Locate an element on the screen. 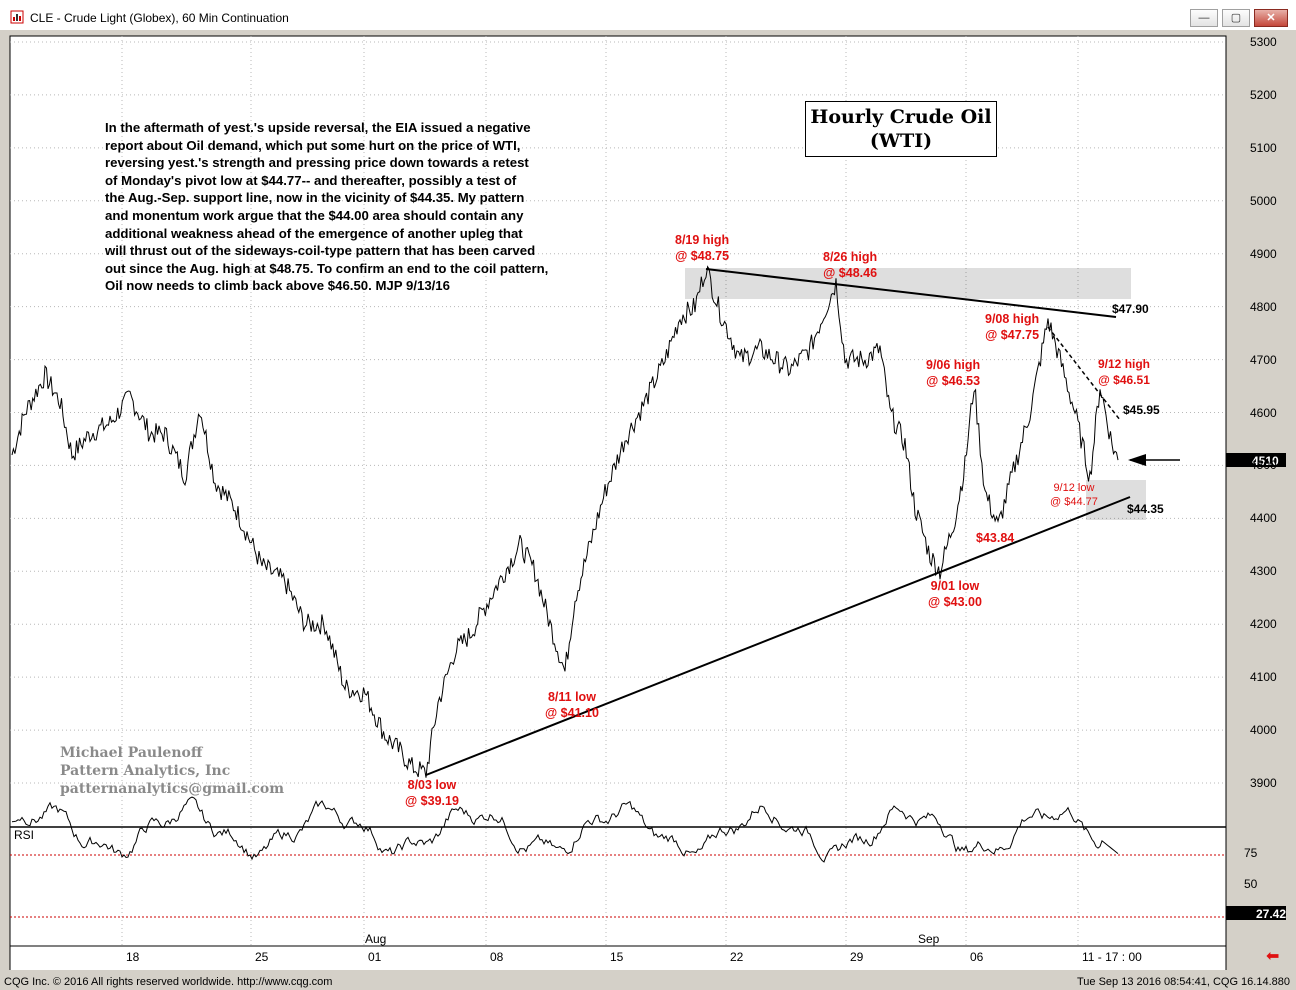 The height and width of the screenshot is (990, 1296). price-tick-label: 4100 is located at coordinates (1263, 677).